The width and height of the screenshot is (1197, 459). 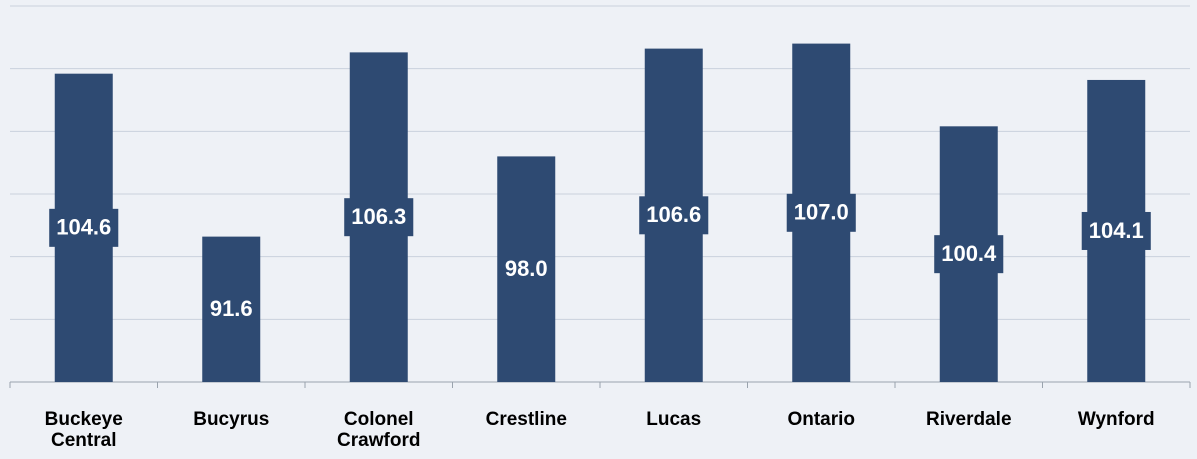 I want to click on value-label-group: 106.3, so click(x=379, y=217).